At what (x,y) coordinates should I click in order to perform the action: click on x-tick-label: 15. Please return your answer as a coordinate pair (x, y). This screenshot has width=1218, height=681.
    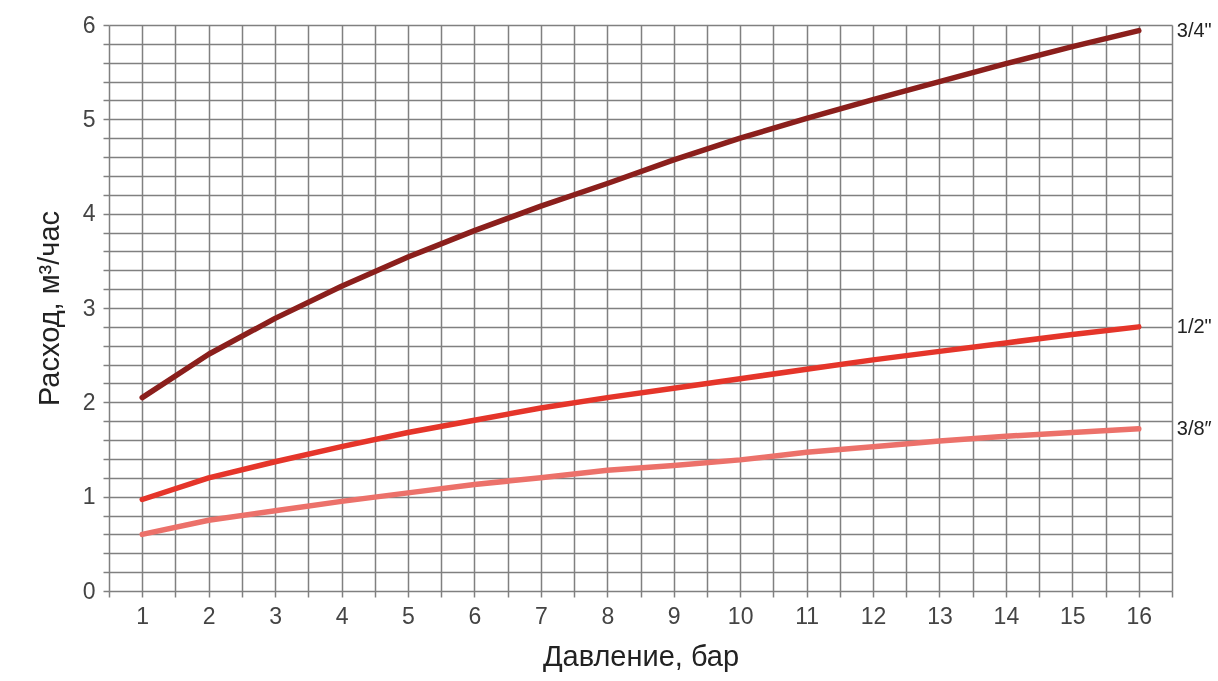
    Looking at the image, I should click on (1073, 615).